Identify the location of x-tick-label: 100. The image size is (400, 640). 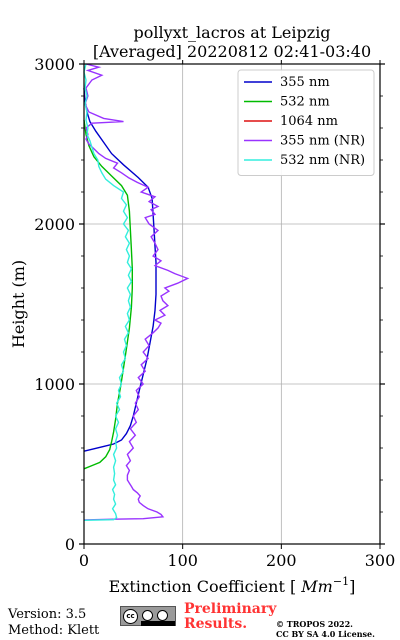
(182, 560).